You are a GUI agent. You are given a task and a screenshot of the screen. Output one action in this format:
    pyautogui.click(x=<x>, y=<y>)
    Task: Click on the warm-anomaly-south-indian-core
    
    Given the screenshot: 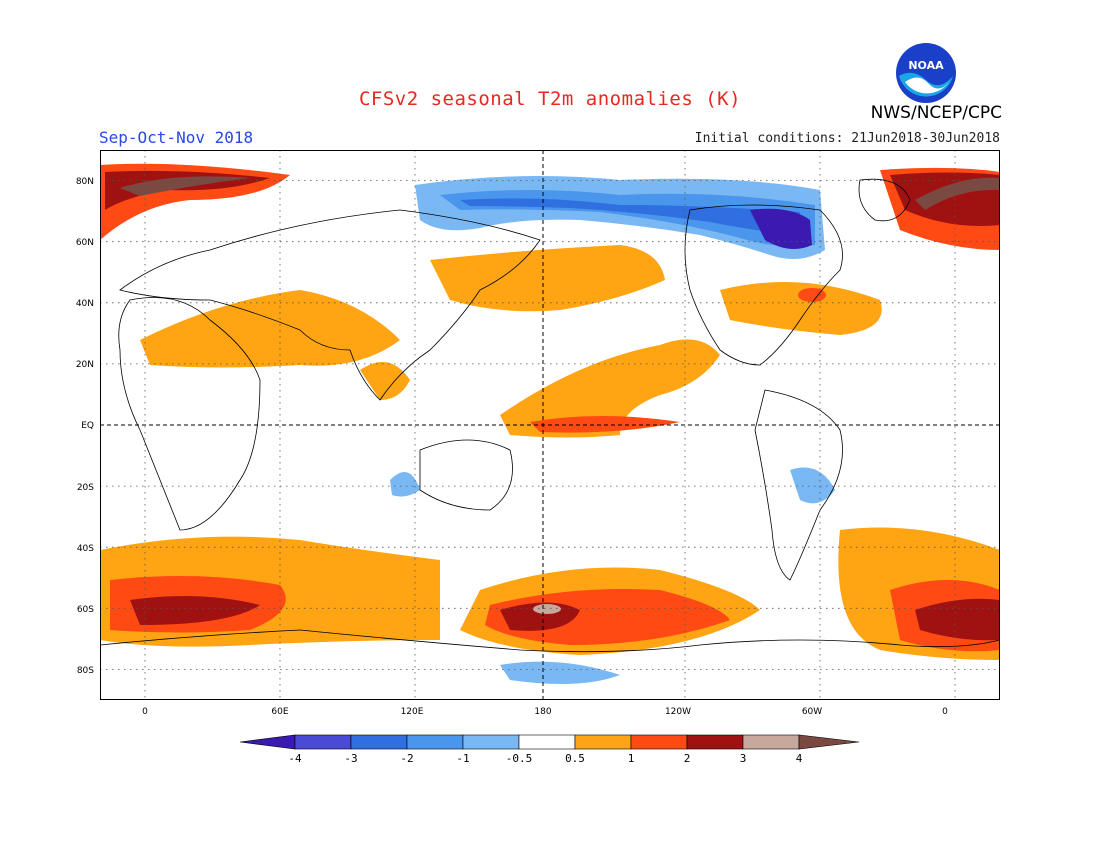 What is the action you would take?
    pyautogui.click(x=195, y=610)
    